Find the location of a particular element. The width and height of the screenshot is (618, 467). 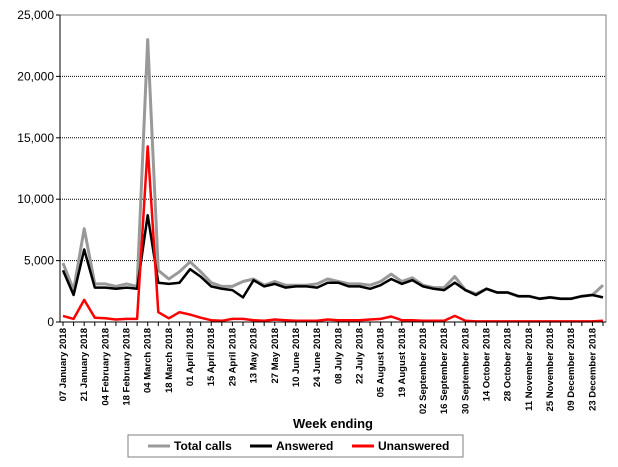

legend-label-unanswered: Unanswered is located at coordinates (413, 446).